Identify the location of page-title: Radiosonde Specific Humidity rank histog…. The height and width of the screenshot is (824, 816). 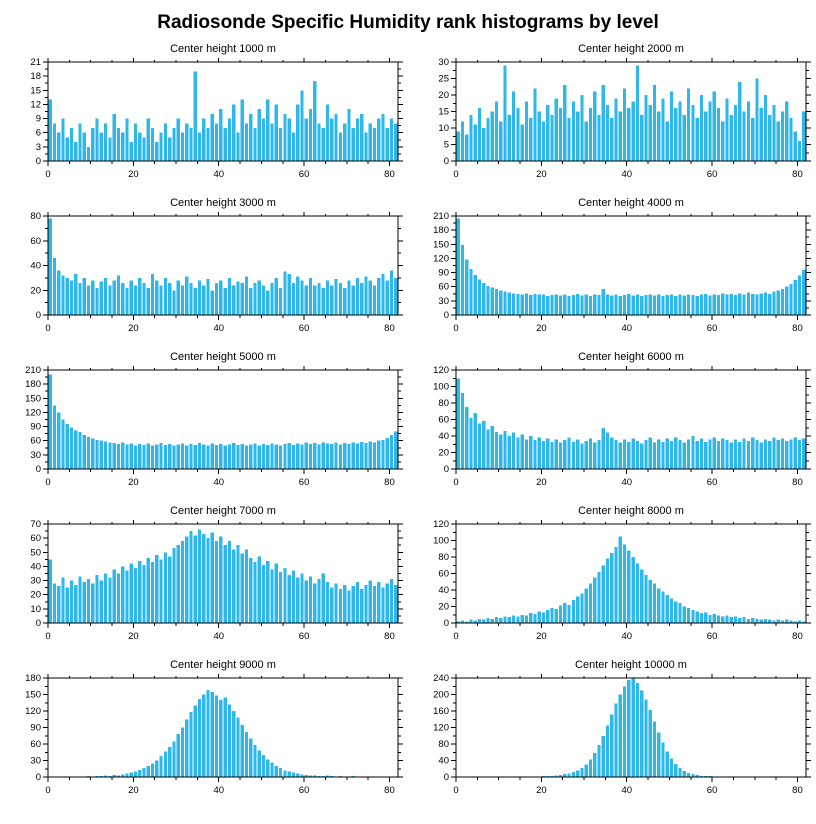
(408, 22).